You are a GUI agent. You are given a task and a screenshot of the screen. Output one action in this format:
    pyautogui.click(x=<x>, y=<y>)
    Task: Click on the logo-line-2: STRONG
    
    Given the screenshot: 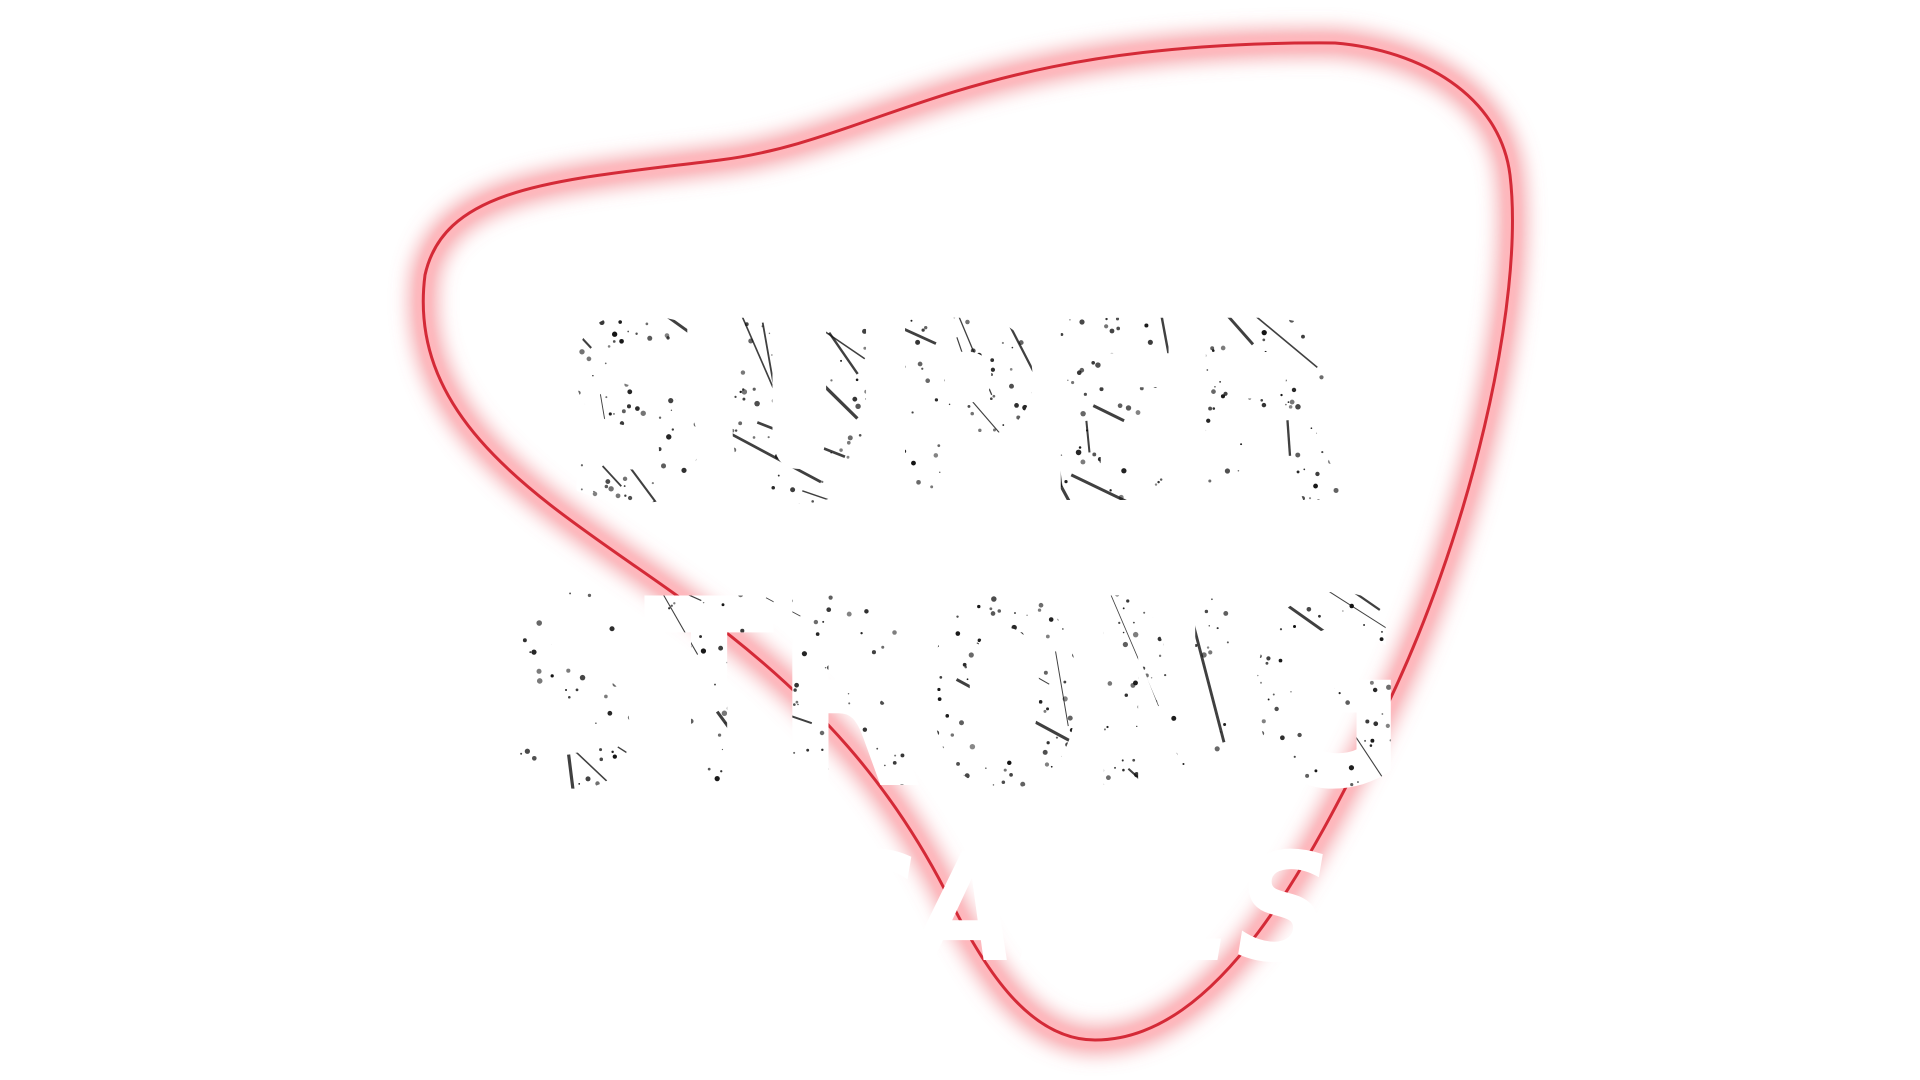 What is the action you would take?
    pyautogui.click(x=955, y=696)
    